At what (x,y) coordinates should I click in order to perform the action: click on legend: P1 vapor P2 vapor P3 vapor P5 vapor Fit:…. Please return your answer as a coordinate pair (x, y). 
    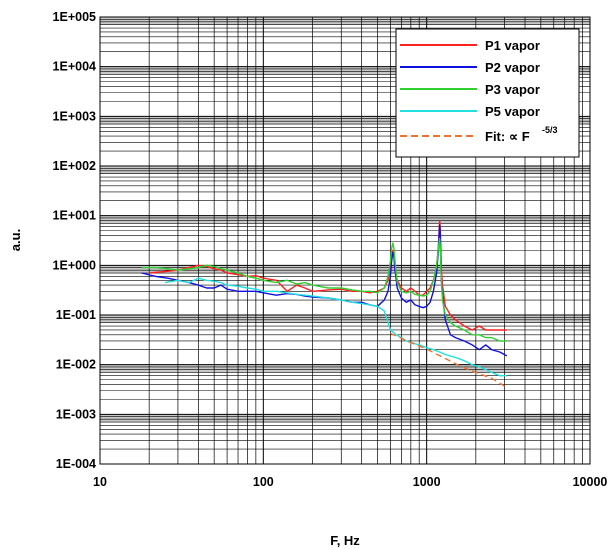
    Looking at the image, I should click on (487, 93).